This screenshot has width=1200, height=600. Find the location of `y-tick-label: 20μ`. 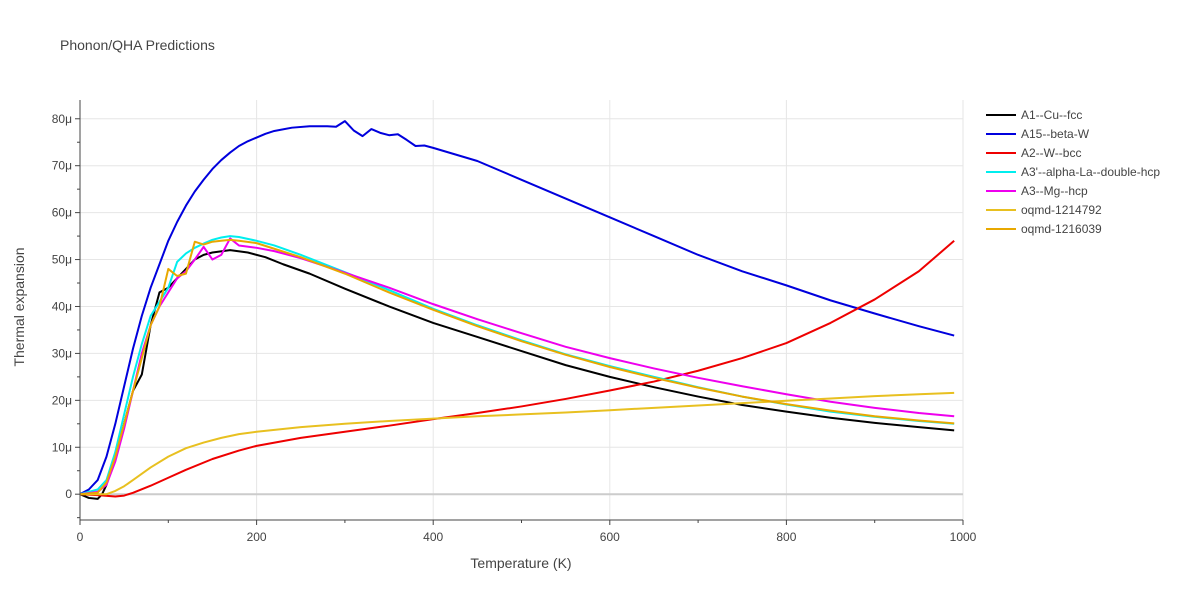

y-tick-label: 20μ is located at coordinates (62, 400).